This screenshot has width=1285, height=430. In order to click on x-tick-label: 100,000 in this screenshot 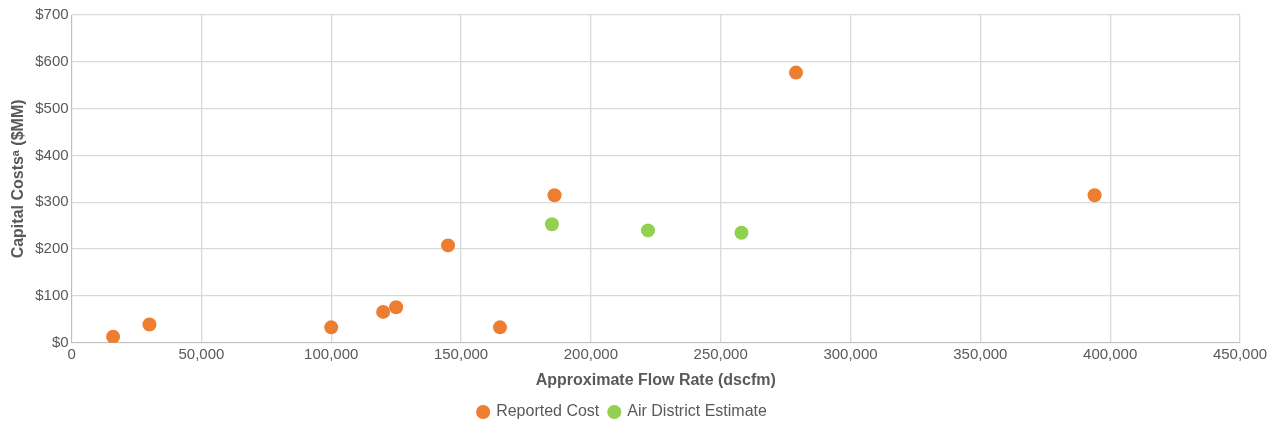, I will do `click(331, 353)`.